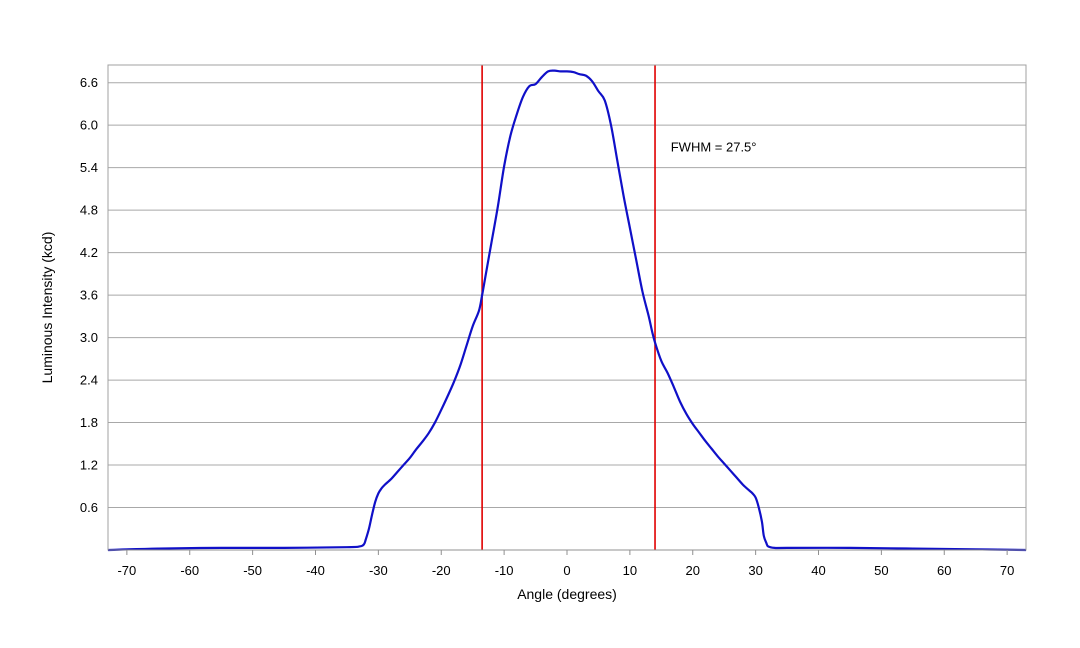 The width and height of the screenshot is (1080, 648). What do you see at coordinates (89, 380) in the screenshot?
I see `y-tick-label: 2.4` at bounding box center [89, 380].